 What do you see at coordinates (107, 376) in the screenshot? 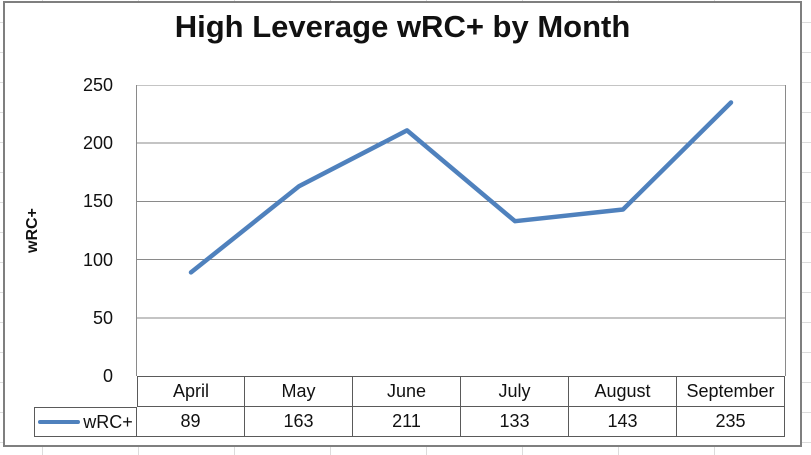
I see `y-axis-tick: 0` at bounding box center [107, 376].